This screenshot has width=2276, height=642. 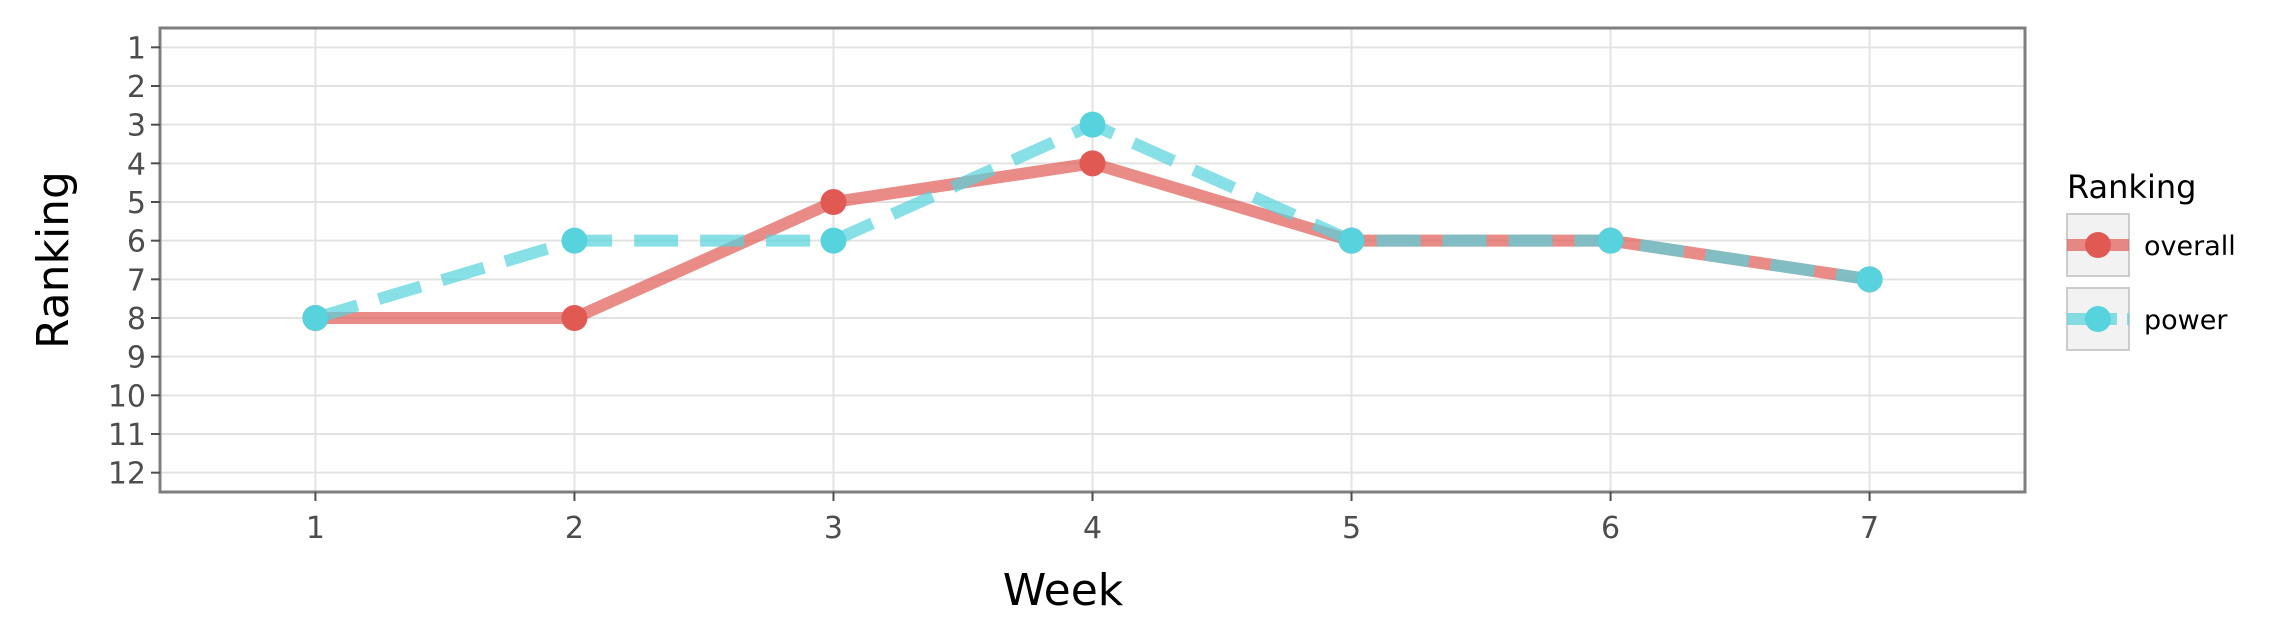 I want to click on y-tick-label: 6, so click(x=136, y=242).